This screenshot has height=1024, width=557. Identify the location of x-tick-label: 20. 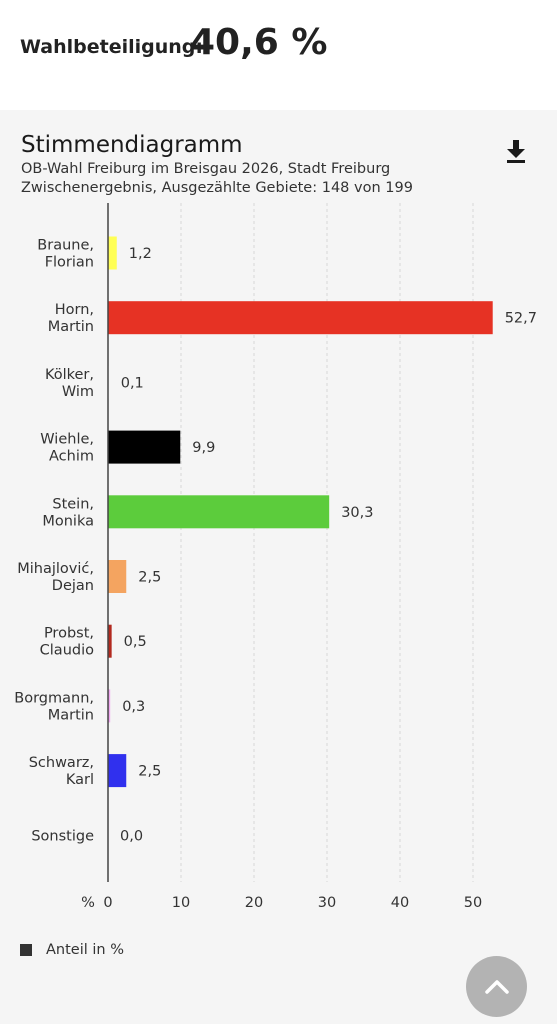
(254, 903).